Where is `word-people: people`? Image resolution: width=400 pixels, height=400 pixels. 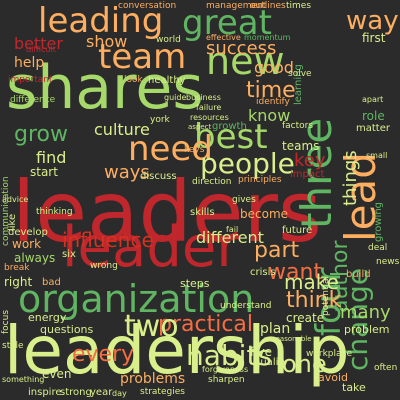 word-people: people is located at coordinates (247, 163).